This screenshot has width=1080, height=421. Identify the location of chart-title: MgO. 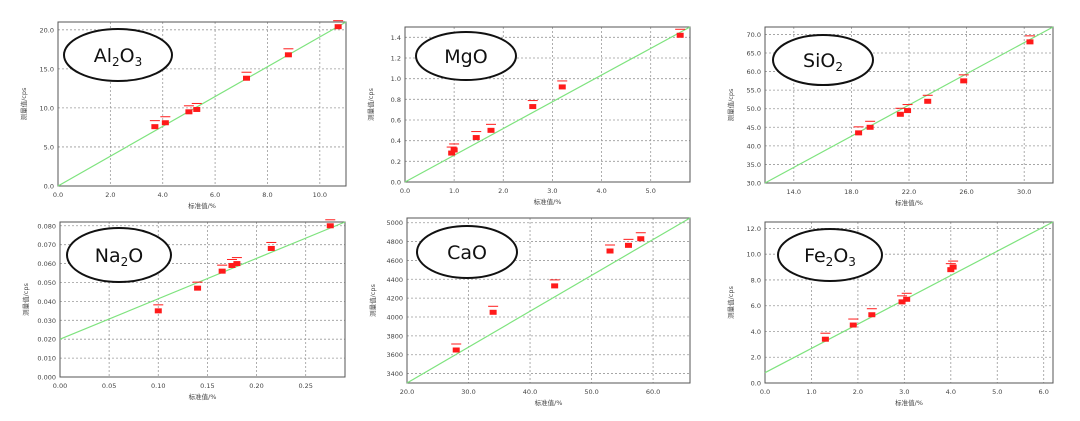
(465, 57).